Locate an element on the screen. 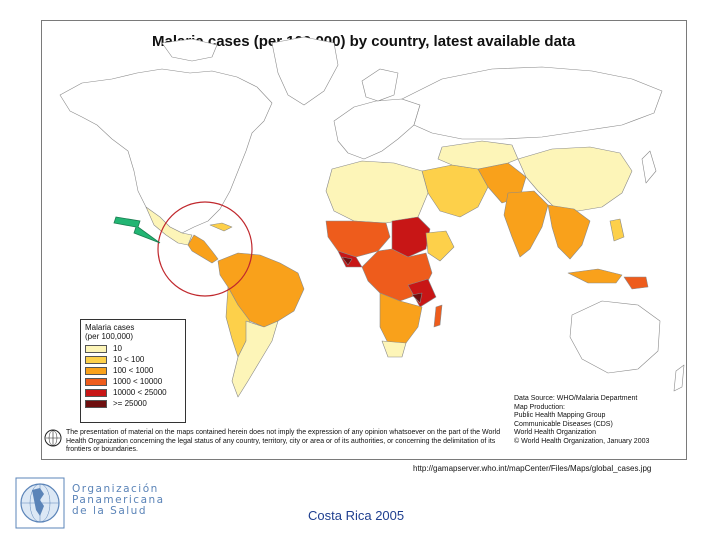  australia is located at coordinates (615, 337).